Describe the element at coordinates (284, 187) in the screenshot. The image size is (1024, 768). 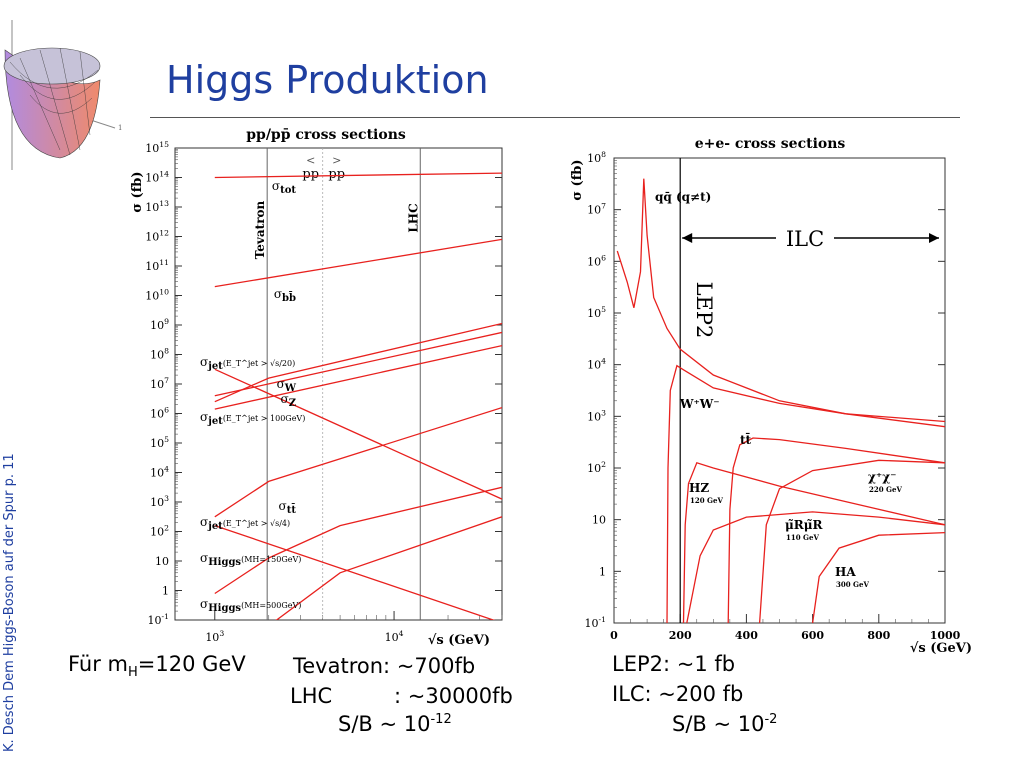
I see `pp-series-label: σtot` at that location.